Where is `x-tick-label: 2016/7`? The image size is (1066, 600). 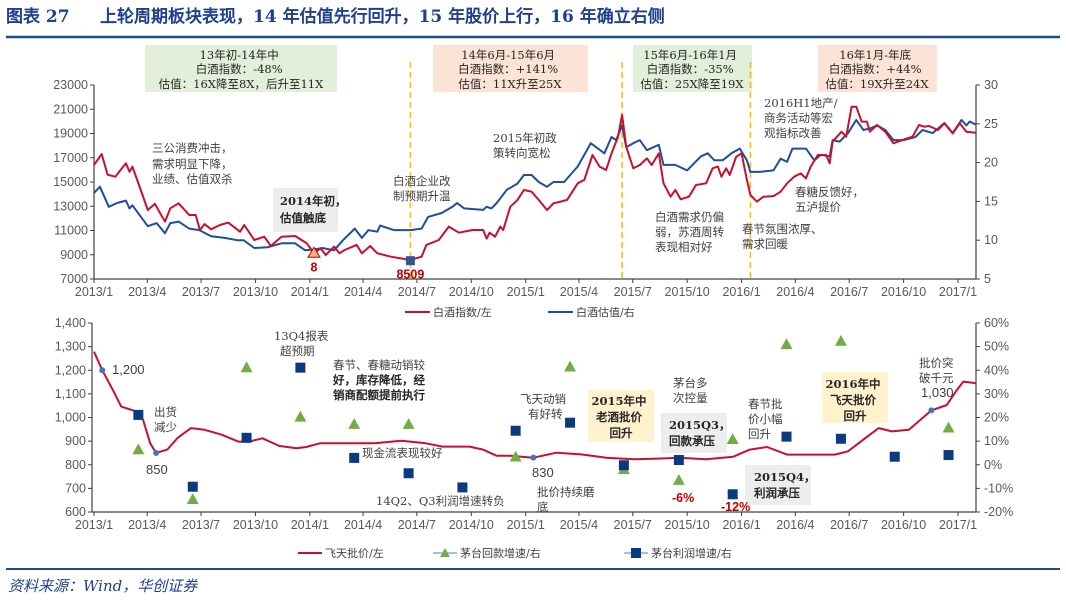
x-tick-label: 2016/7 is located at coordinates (849, 525).